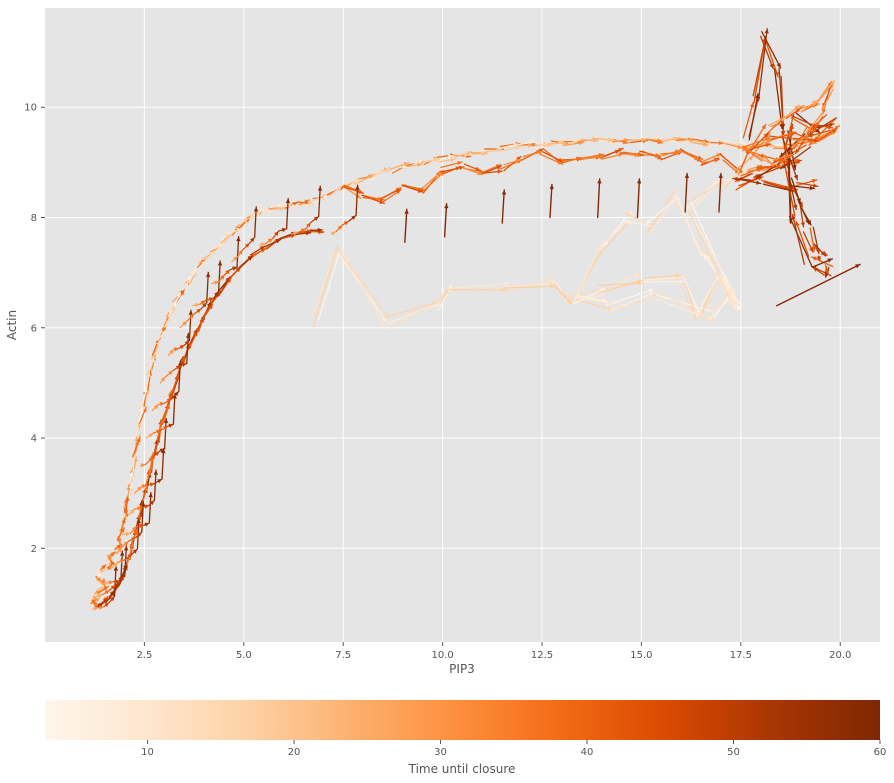  I want to click on x-axis-ticks: 2.5 5.0 7.5 10.0 12.5 15.0 17.5 20.0, so click(493, 651).